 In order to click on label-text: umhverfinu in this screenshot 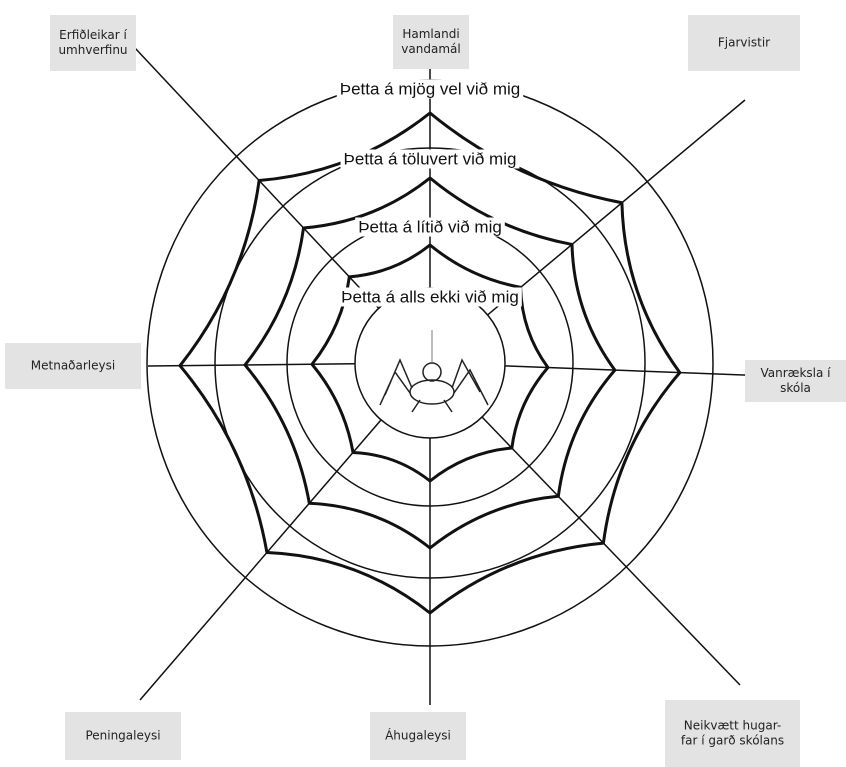, I will do `click(92, 50)`.